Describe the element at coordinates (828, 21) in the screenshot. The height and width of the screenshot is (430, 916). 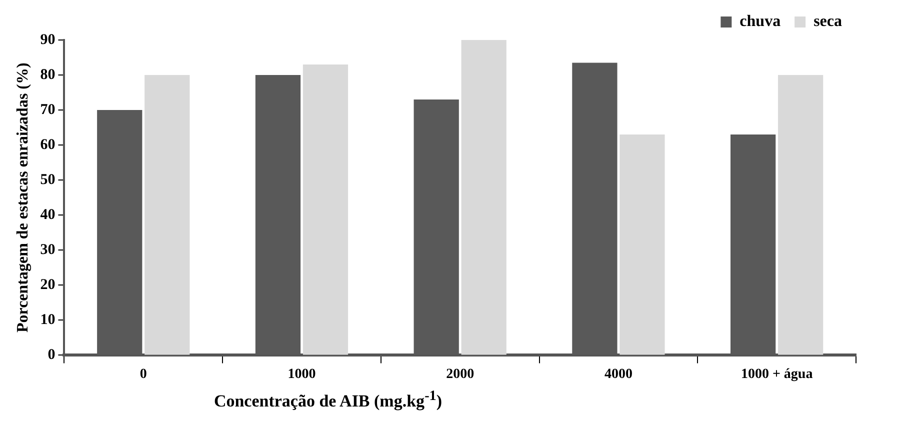
I see `legend-label: seca` at that location.